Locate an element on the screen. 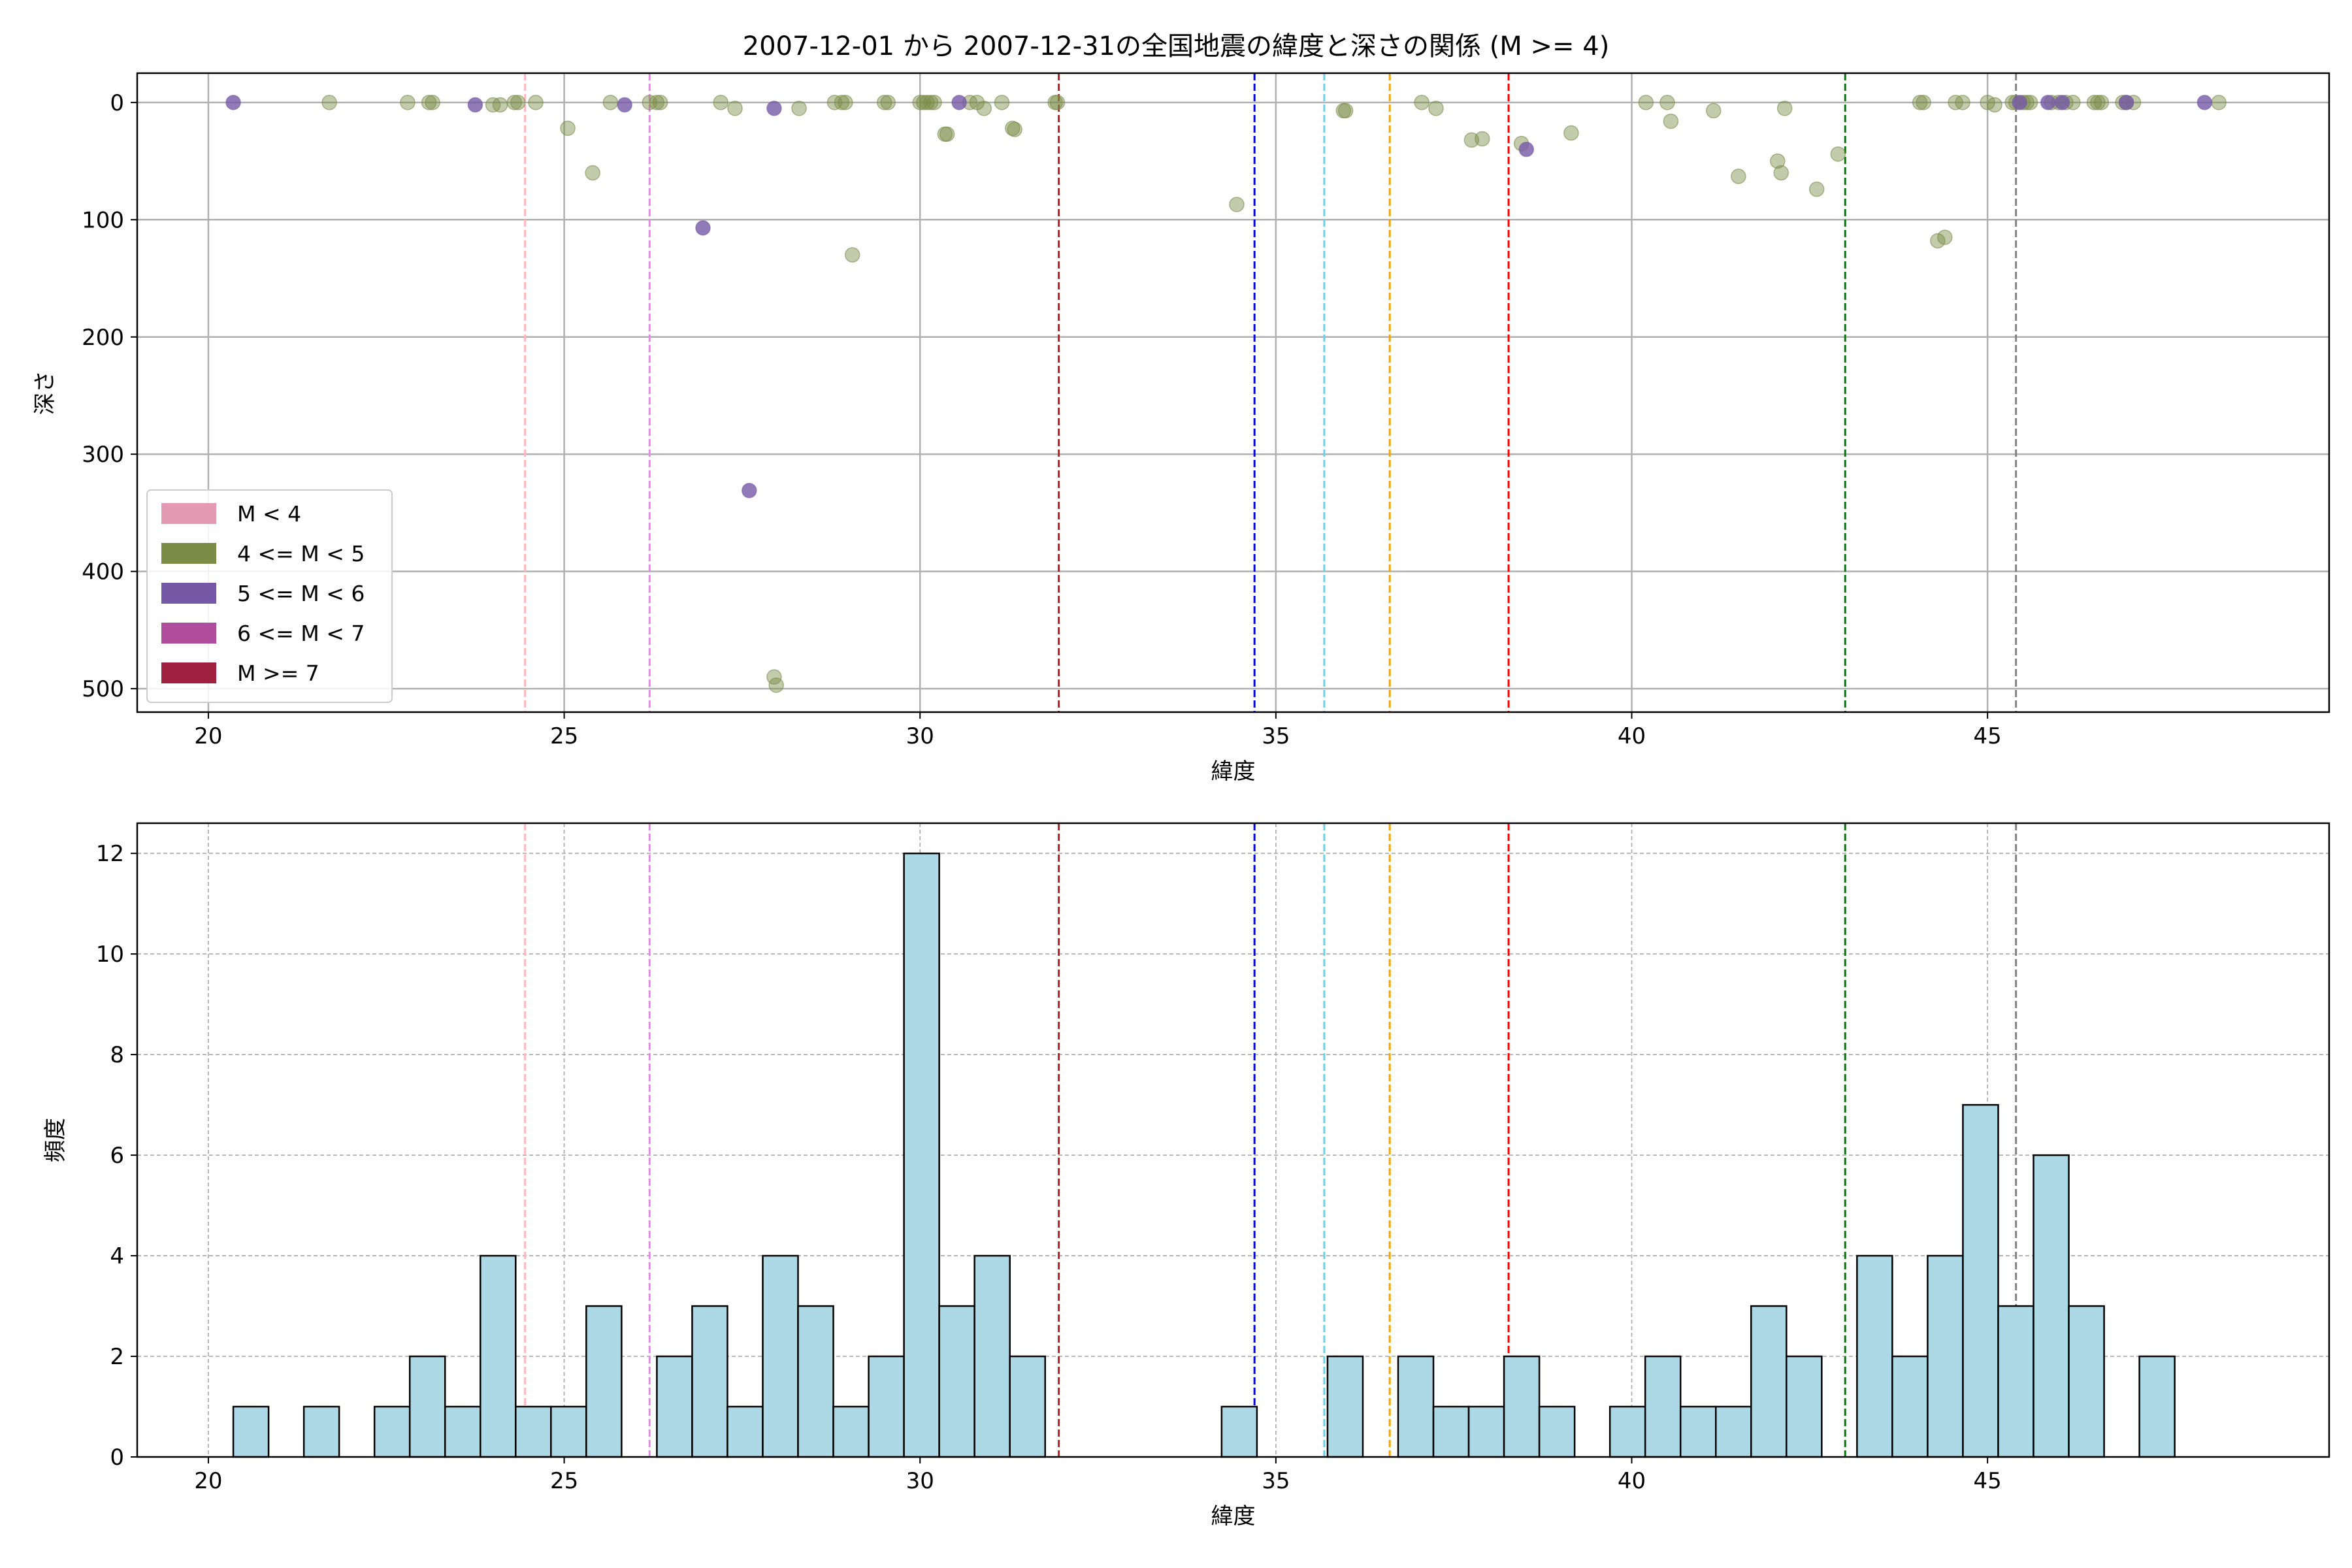  legend-label: 4 <= M < 5 is located at coordinates (301, 553).